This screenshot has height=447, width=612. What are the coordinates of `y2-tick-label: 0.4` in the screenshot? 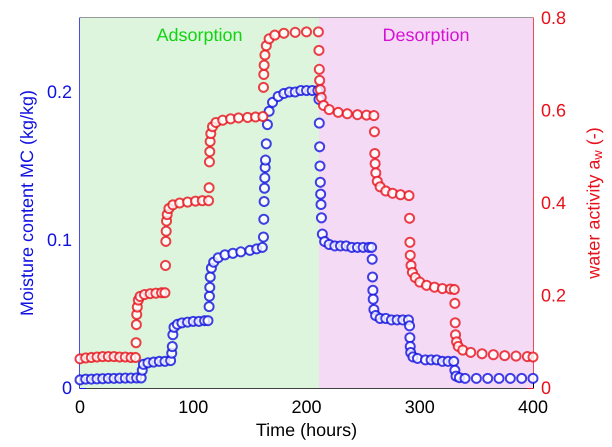 It's located at (553, 203).